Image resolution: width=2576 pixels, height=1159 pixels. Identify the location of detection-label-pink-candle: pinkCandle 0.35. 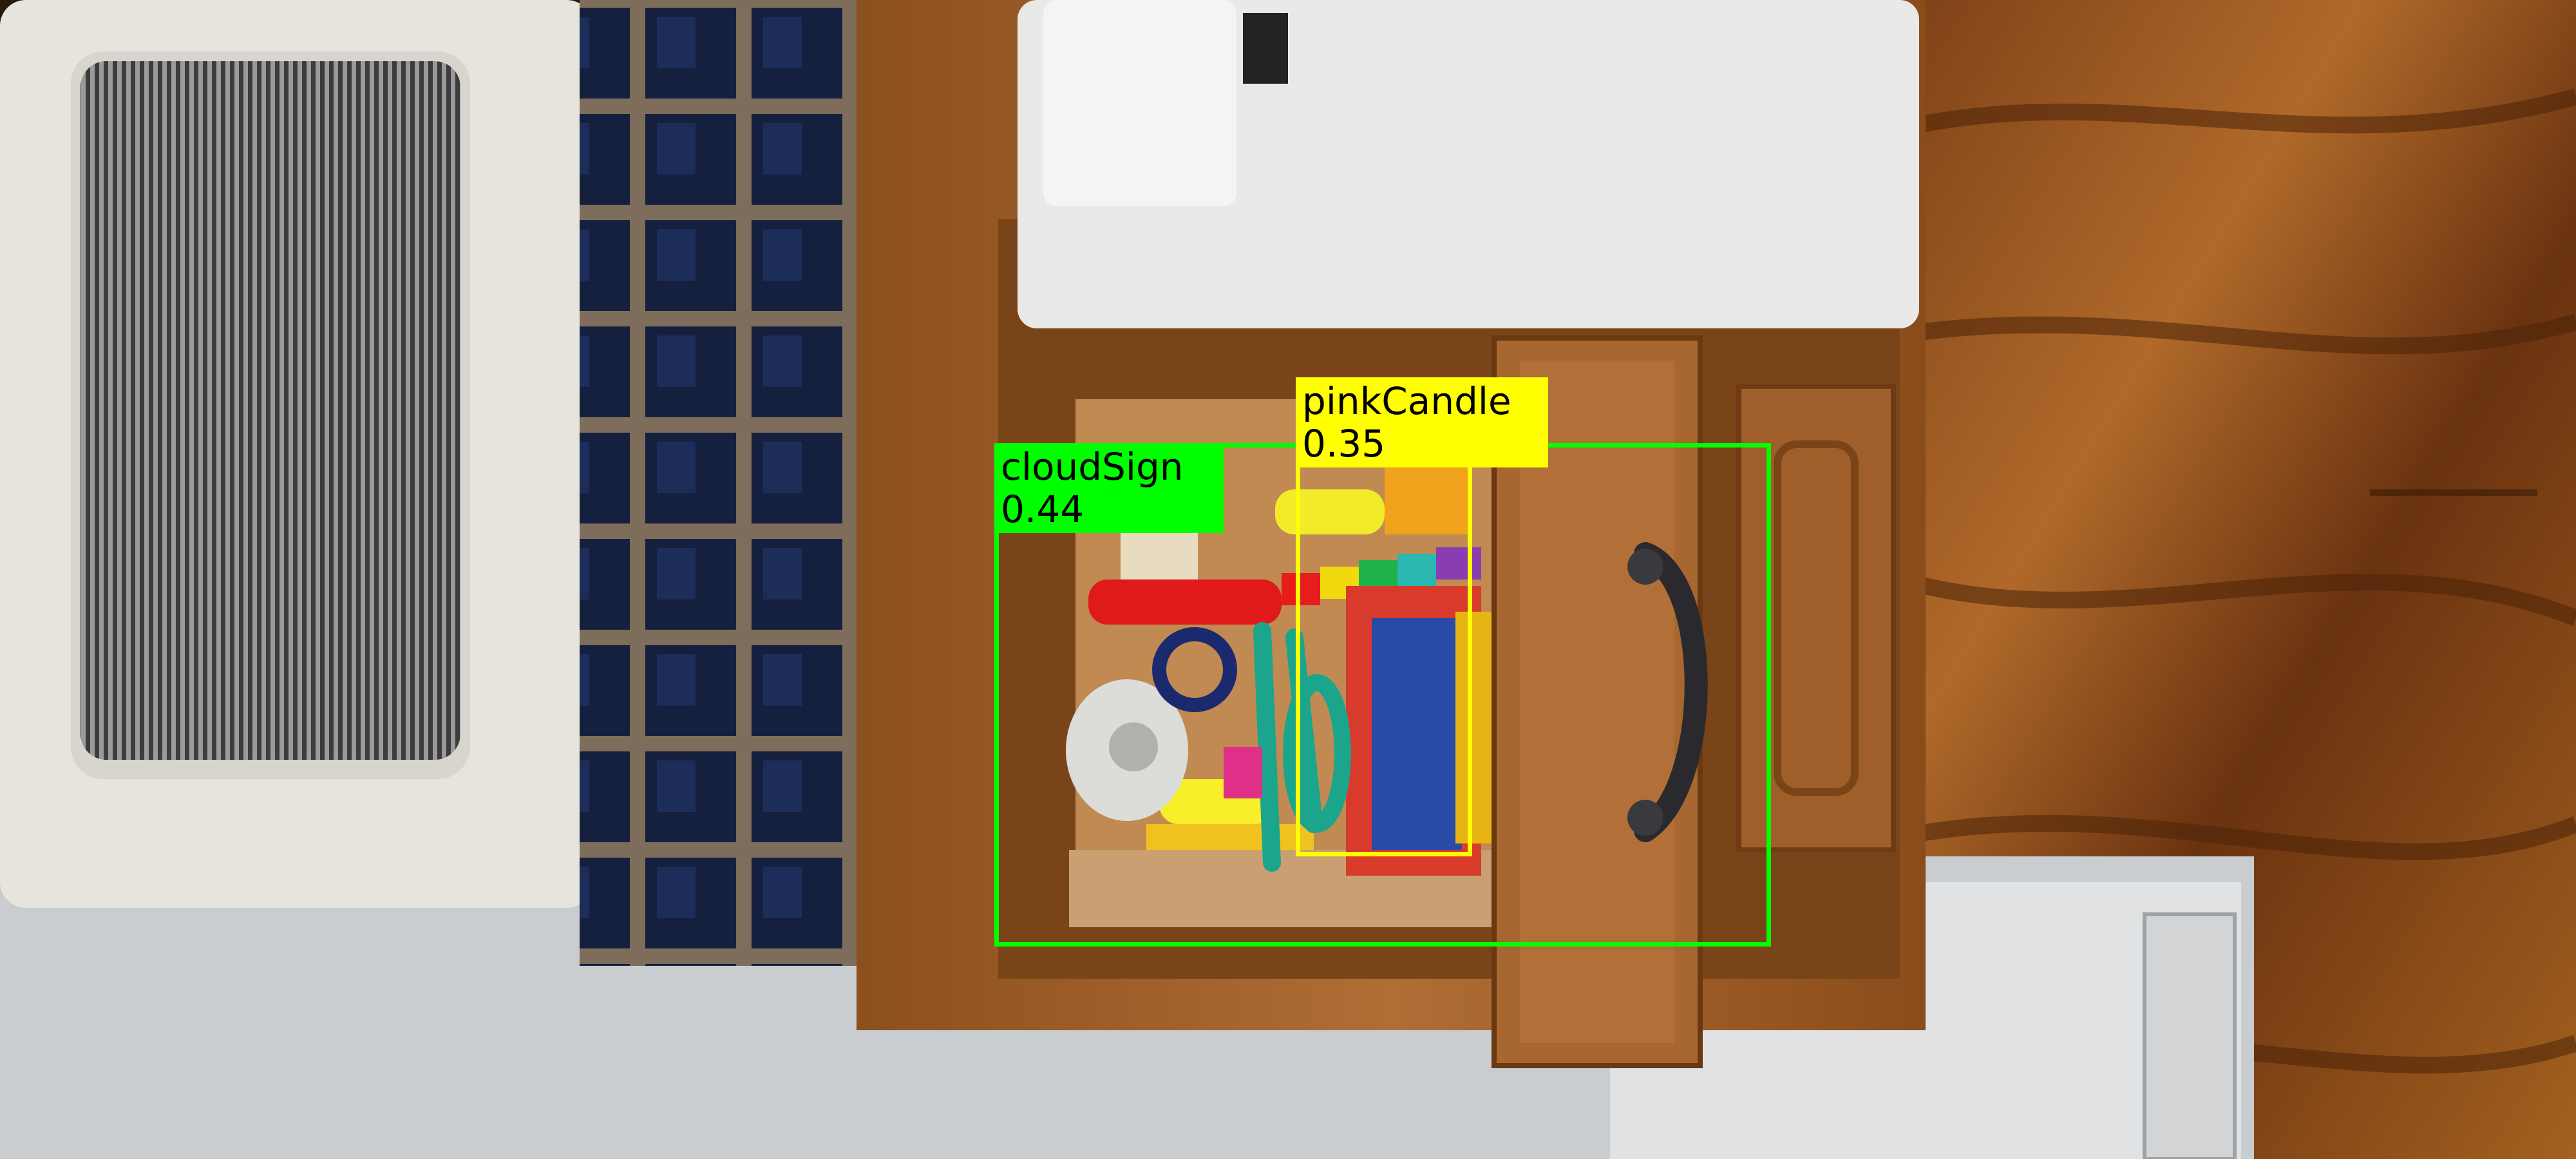
(1422, 422).